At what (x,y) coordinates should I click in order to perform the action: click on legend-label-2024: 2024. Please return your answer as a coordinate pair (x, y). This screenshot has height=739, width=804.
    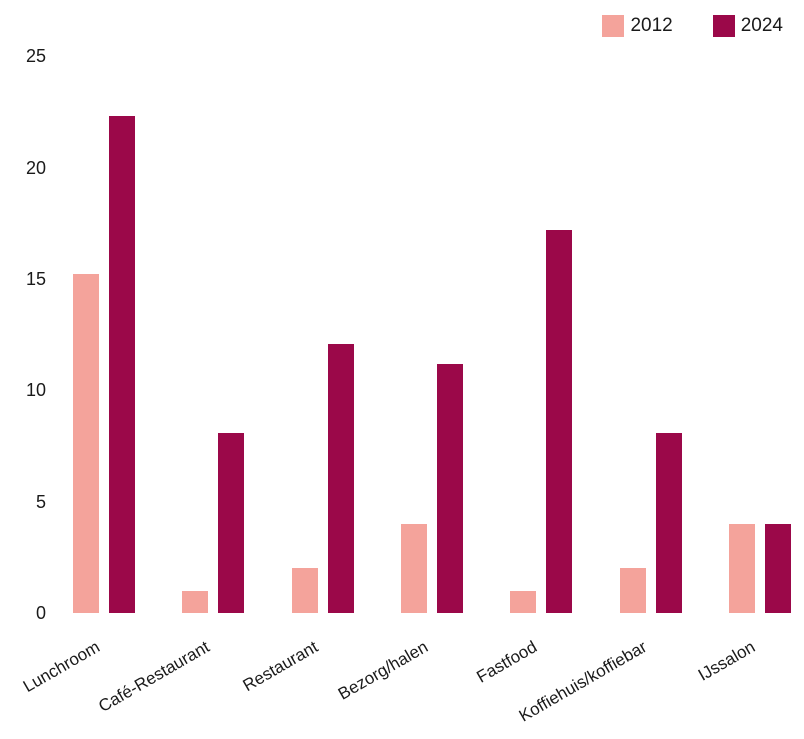
    Looking at the image, I should click on (761, 25).